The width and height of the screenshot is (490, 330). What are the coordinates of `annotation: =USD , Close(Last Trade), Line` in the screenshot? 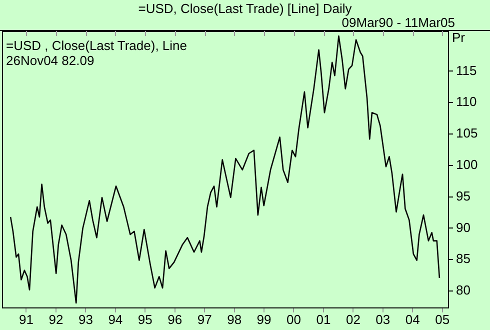 It's located at (96, 45).